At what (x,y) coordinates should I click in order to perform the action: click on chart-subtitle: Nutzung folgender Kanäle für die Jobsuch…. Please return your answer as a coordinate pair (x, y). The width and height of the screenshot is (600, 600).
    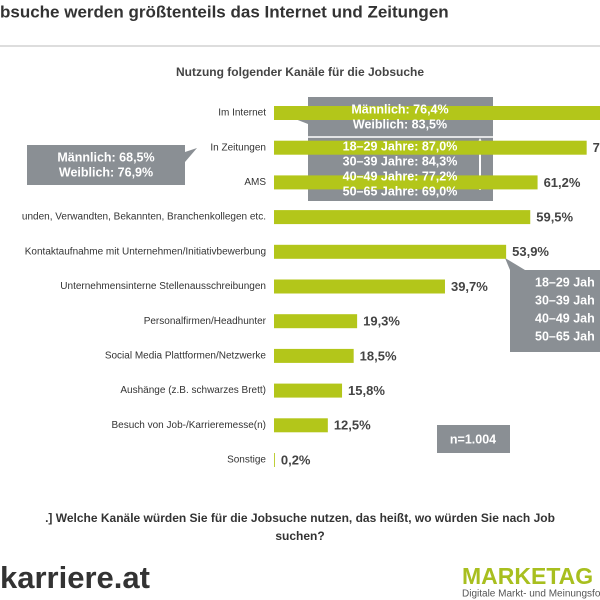
    Looking at the image, I should click on (300, 72).